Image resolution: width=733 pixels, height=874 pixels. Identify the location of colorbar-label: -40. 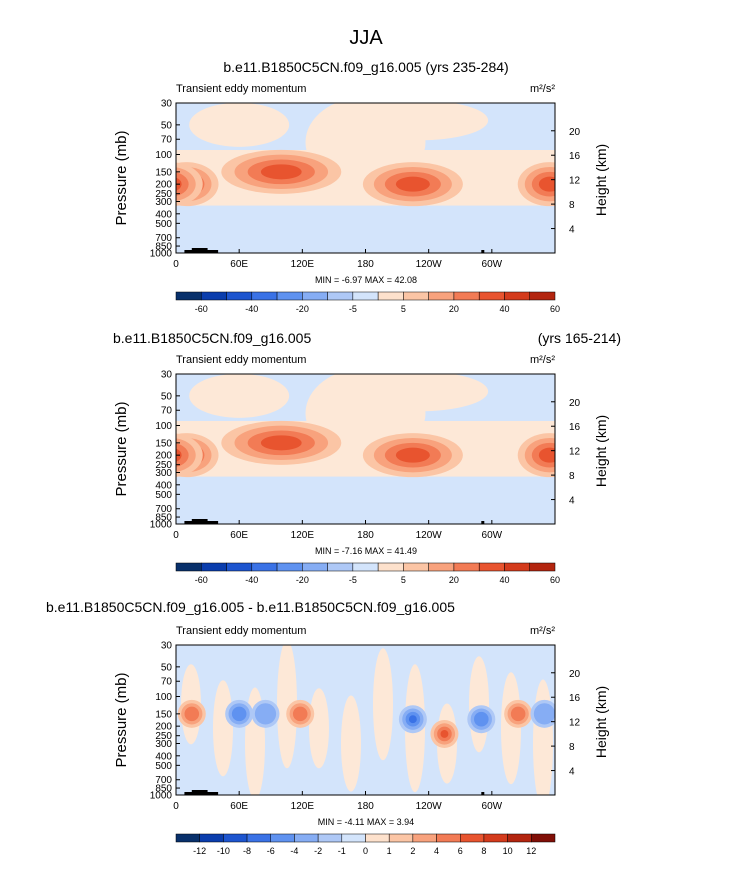
(251, 580).